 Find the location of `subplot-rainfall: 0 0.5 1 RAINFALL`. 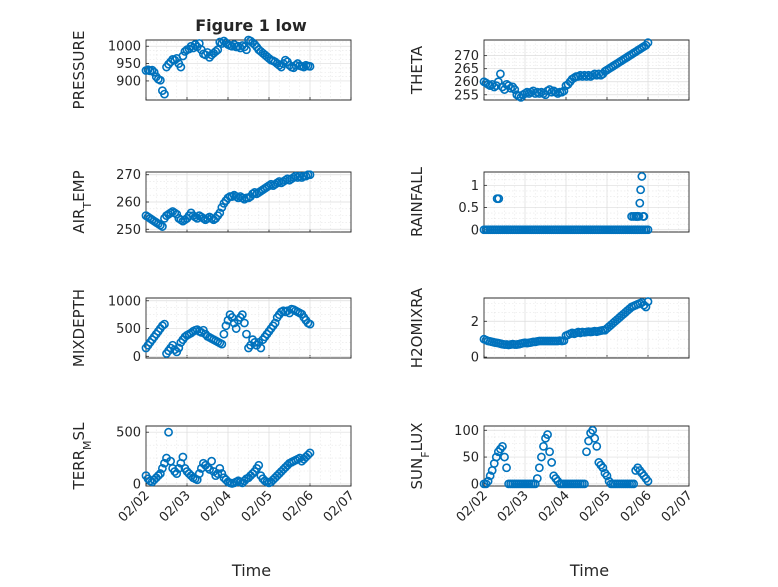

subplot-rainfall: 0 0.5 1 RAINFALL is located at coordinates (549, 202).